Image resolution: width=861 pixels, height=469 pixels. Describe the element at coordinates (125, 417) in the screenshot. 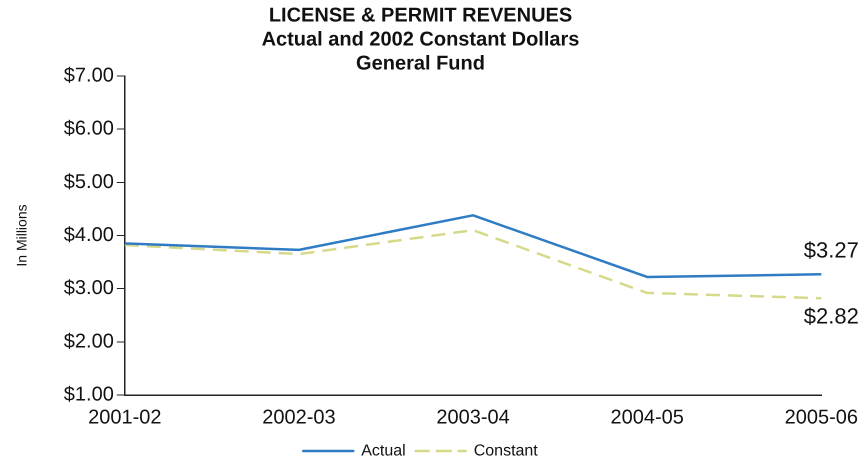

I see `x-tick-label: 2001-02` at that location.